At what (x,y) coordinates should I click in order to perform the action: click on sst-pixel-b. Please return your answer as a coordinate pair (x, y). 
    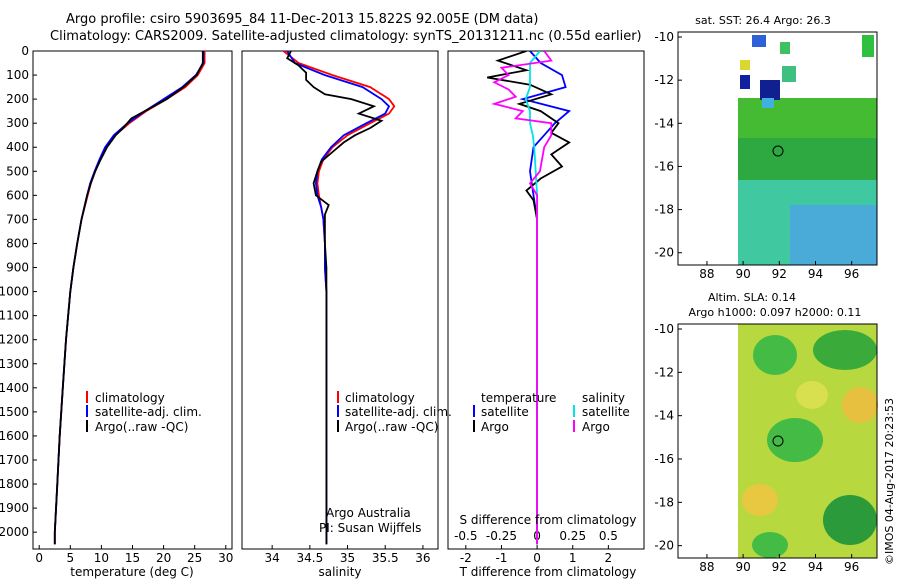
    Looking at the image, I should click on (785, 48).